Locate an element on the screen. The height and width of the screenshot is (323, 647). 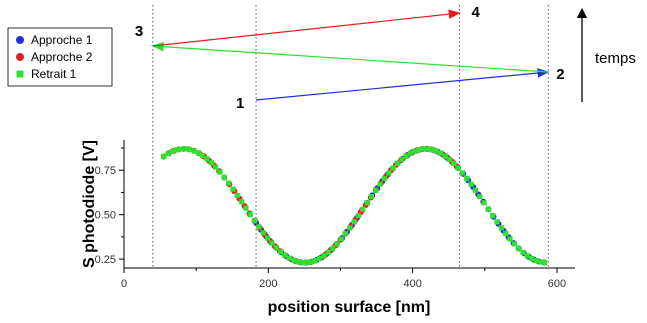
time-indicator: temps is located at coordinates (606, 54).